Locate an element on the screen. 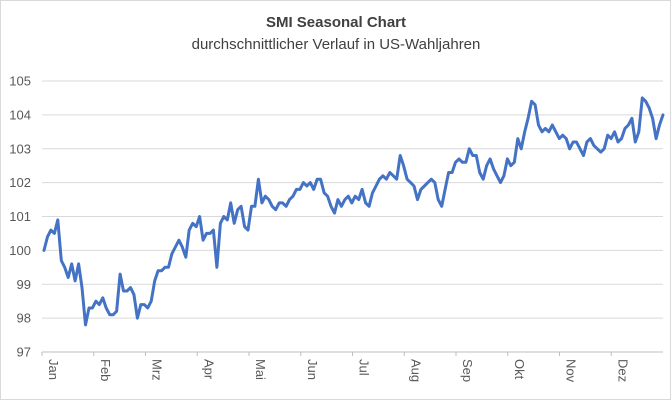 The width and height of the screenshot is (671, 400). y-tick-label: 97 is located at coordinates (24, 352).